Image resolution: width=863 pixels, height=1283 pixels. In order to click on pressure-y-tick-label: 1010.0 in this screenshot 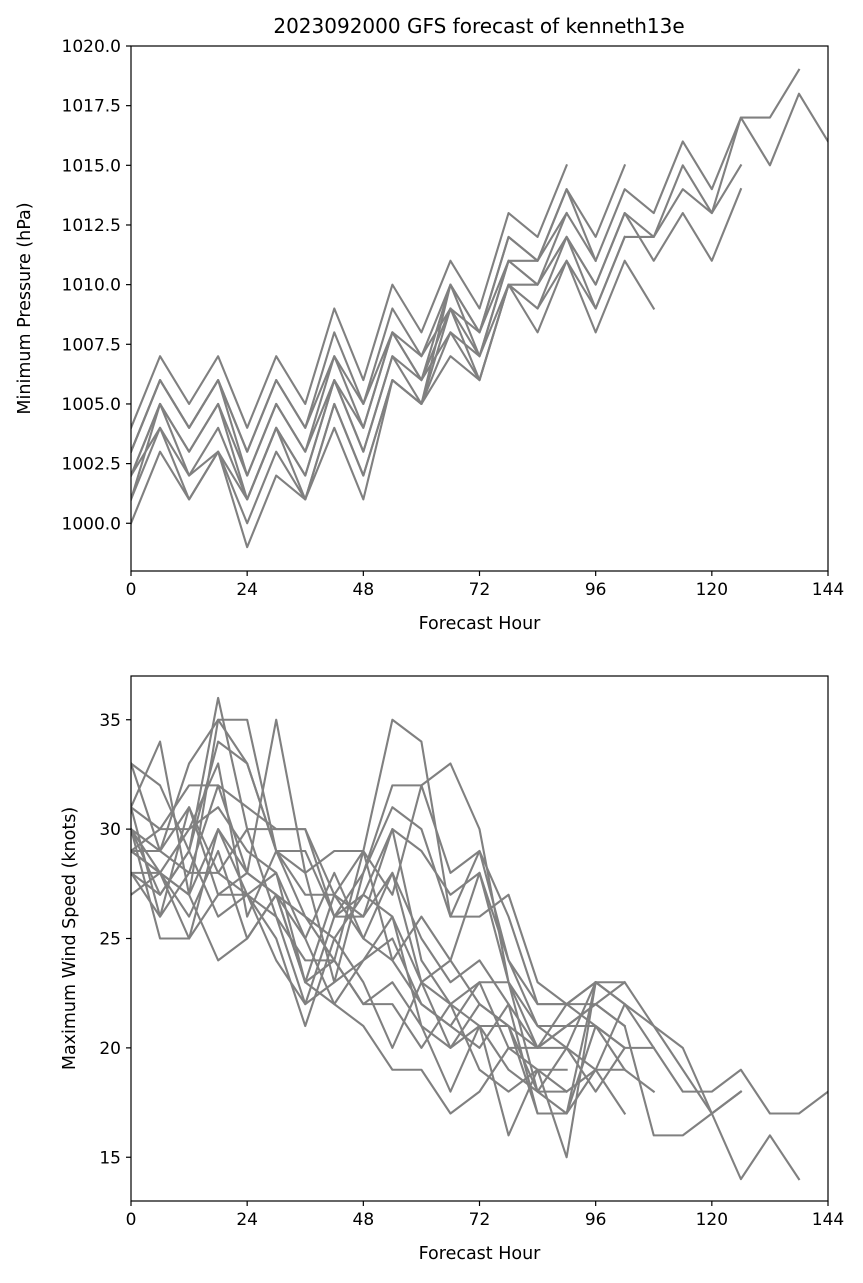, I will do `click(91, 286)`.